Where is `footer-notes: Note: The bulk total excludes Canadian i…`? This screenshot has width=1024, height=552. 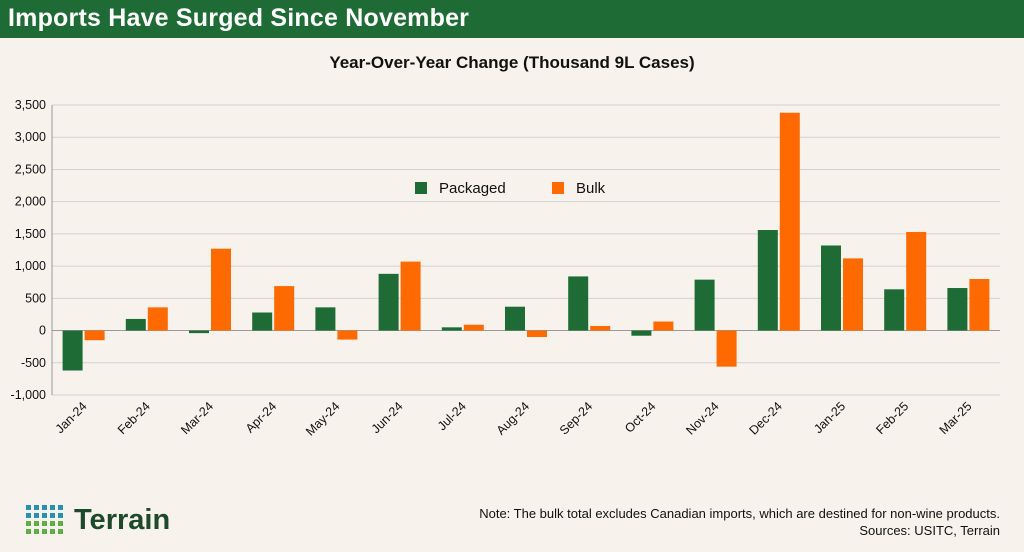
footer-notes: Note: The bulk total excludes Canadian i… is located at coordinates (739, 522).